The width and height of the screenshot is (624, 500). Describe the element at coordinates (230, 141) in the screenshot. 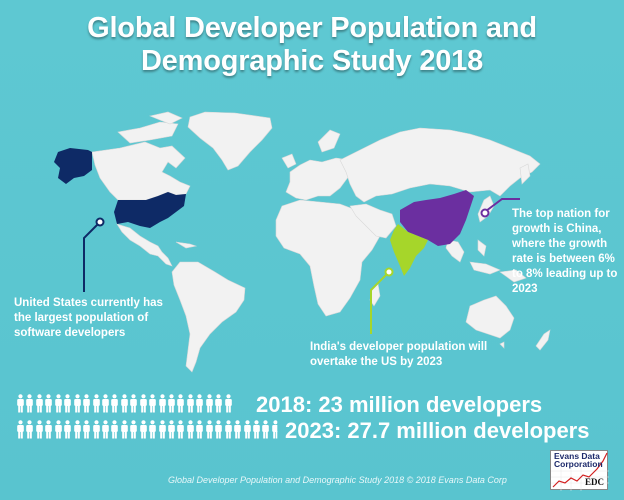

I see `greenland` at that location.